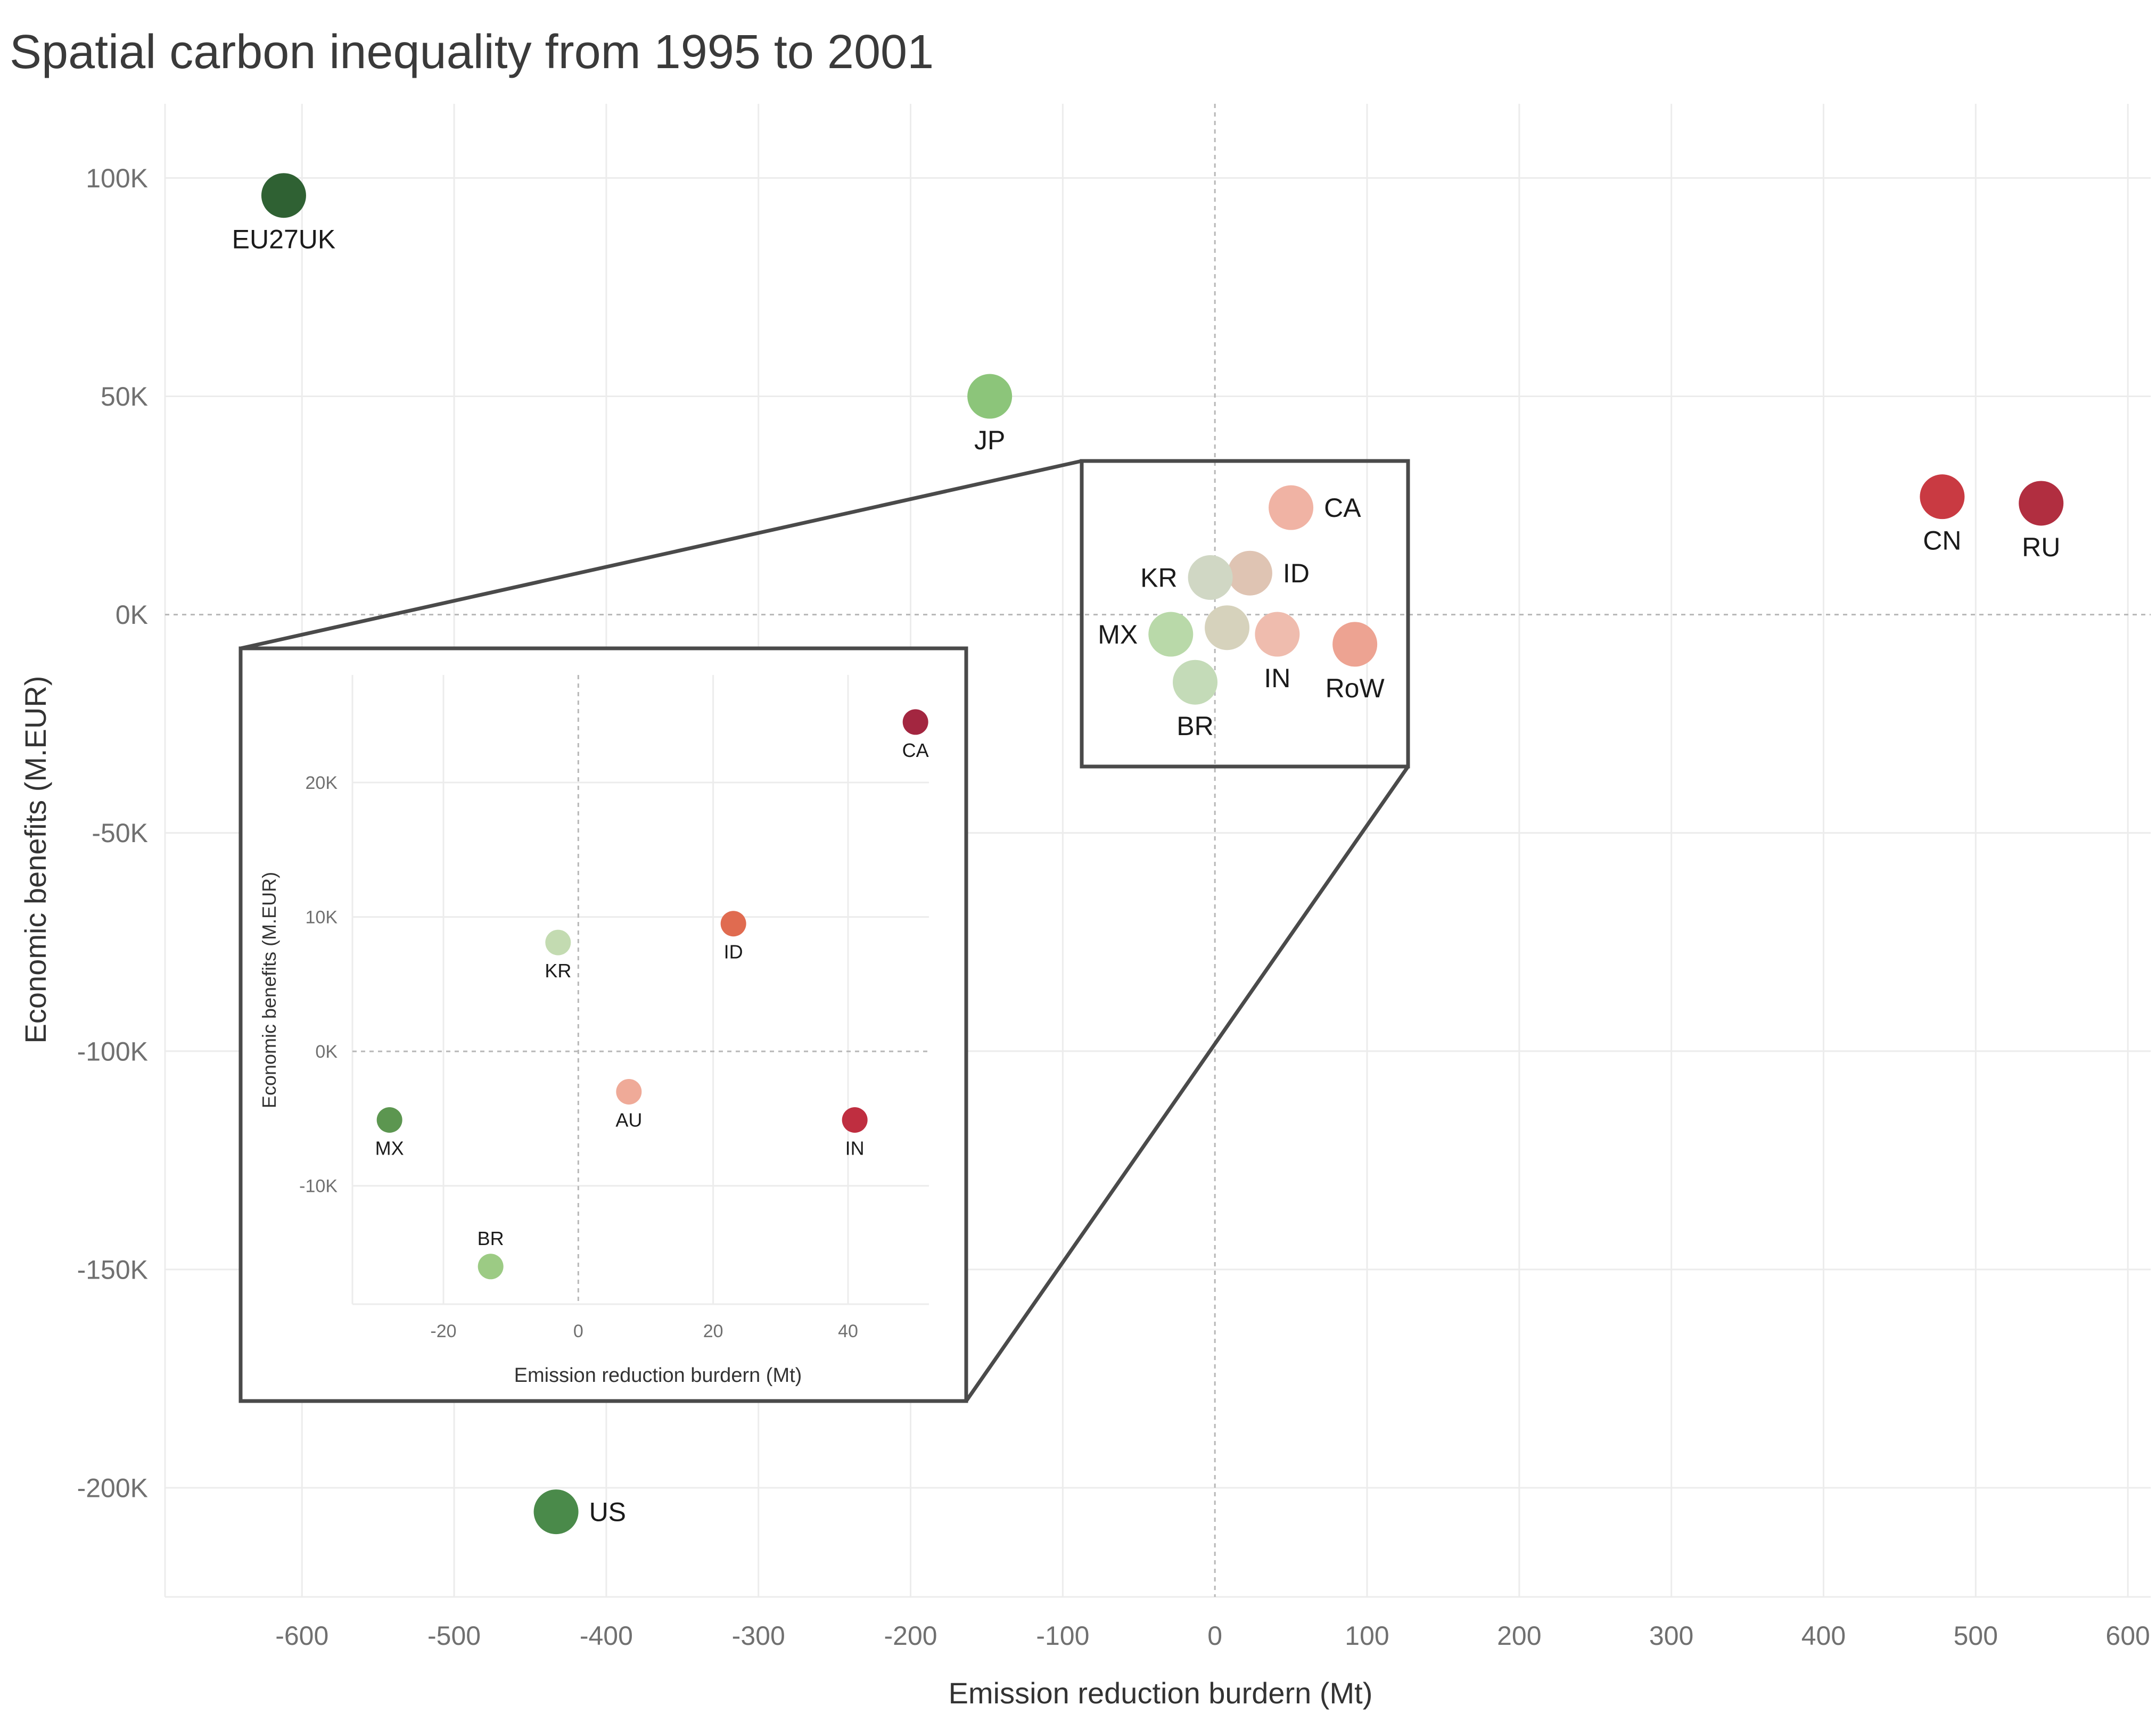  I want to click on main-label-in: IN, so click(1277, 678).